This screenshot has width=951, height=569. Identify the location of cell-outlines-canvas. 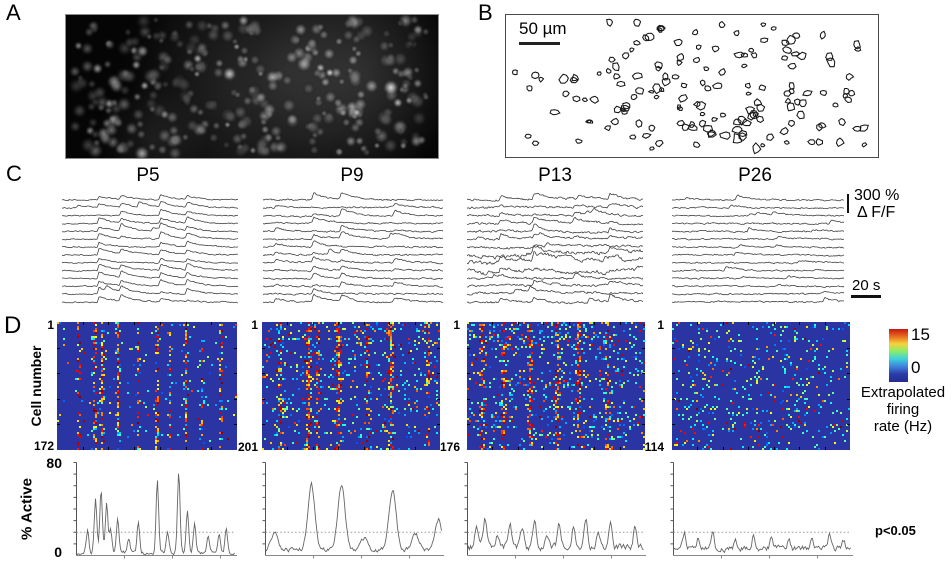
(692, 86).